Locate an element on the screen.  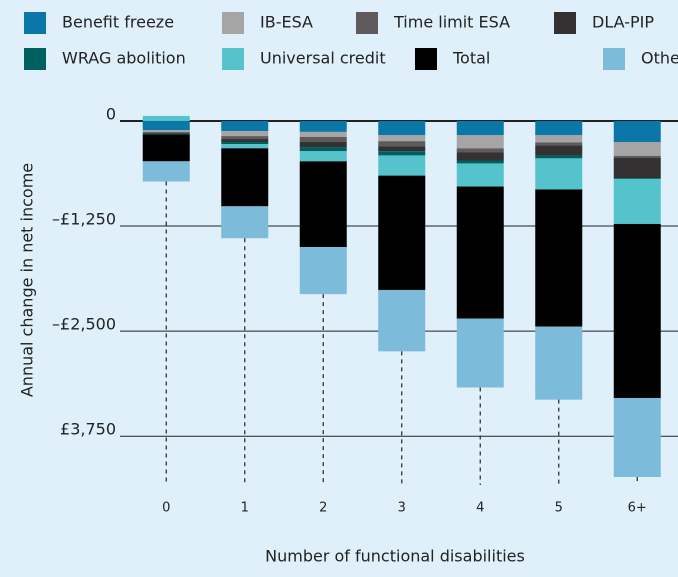
x-tick-label: 1 is located at coordinates (245, 508).